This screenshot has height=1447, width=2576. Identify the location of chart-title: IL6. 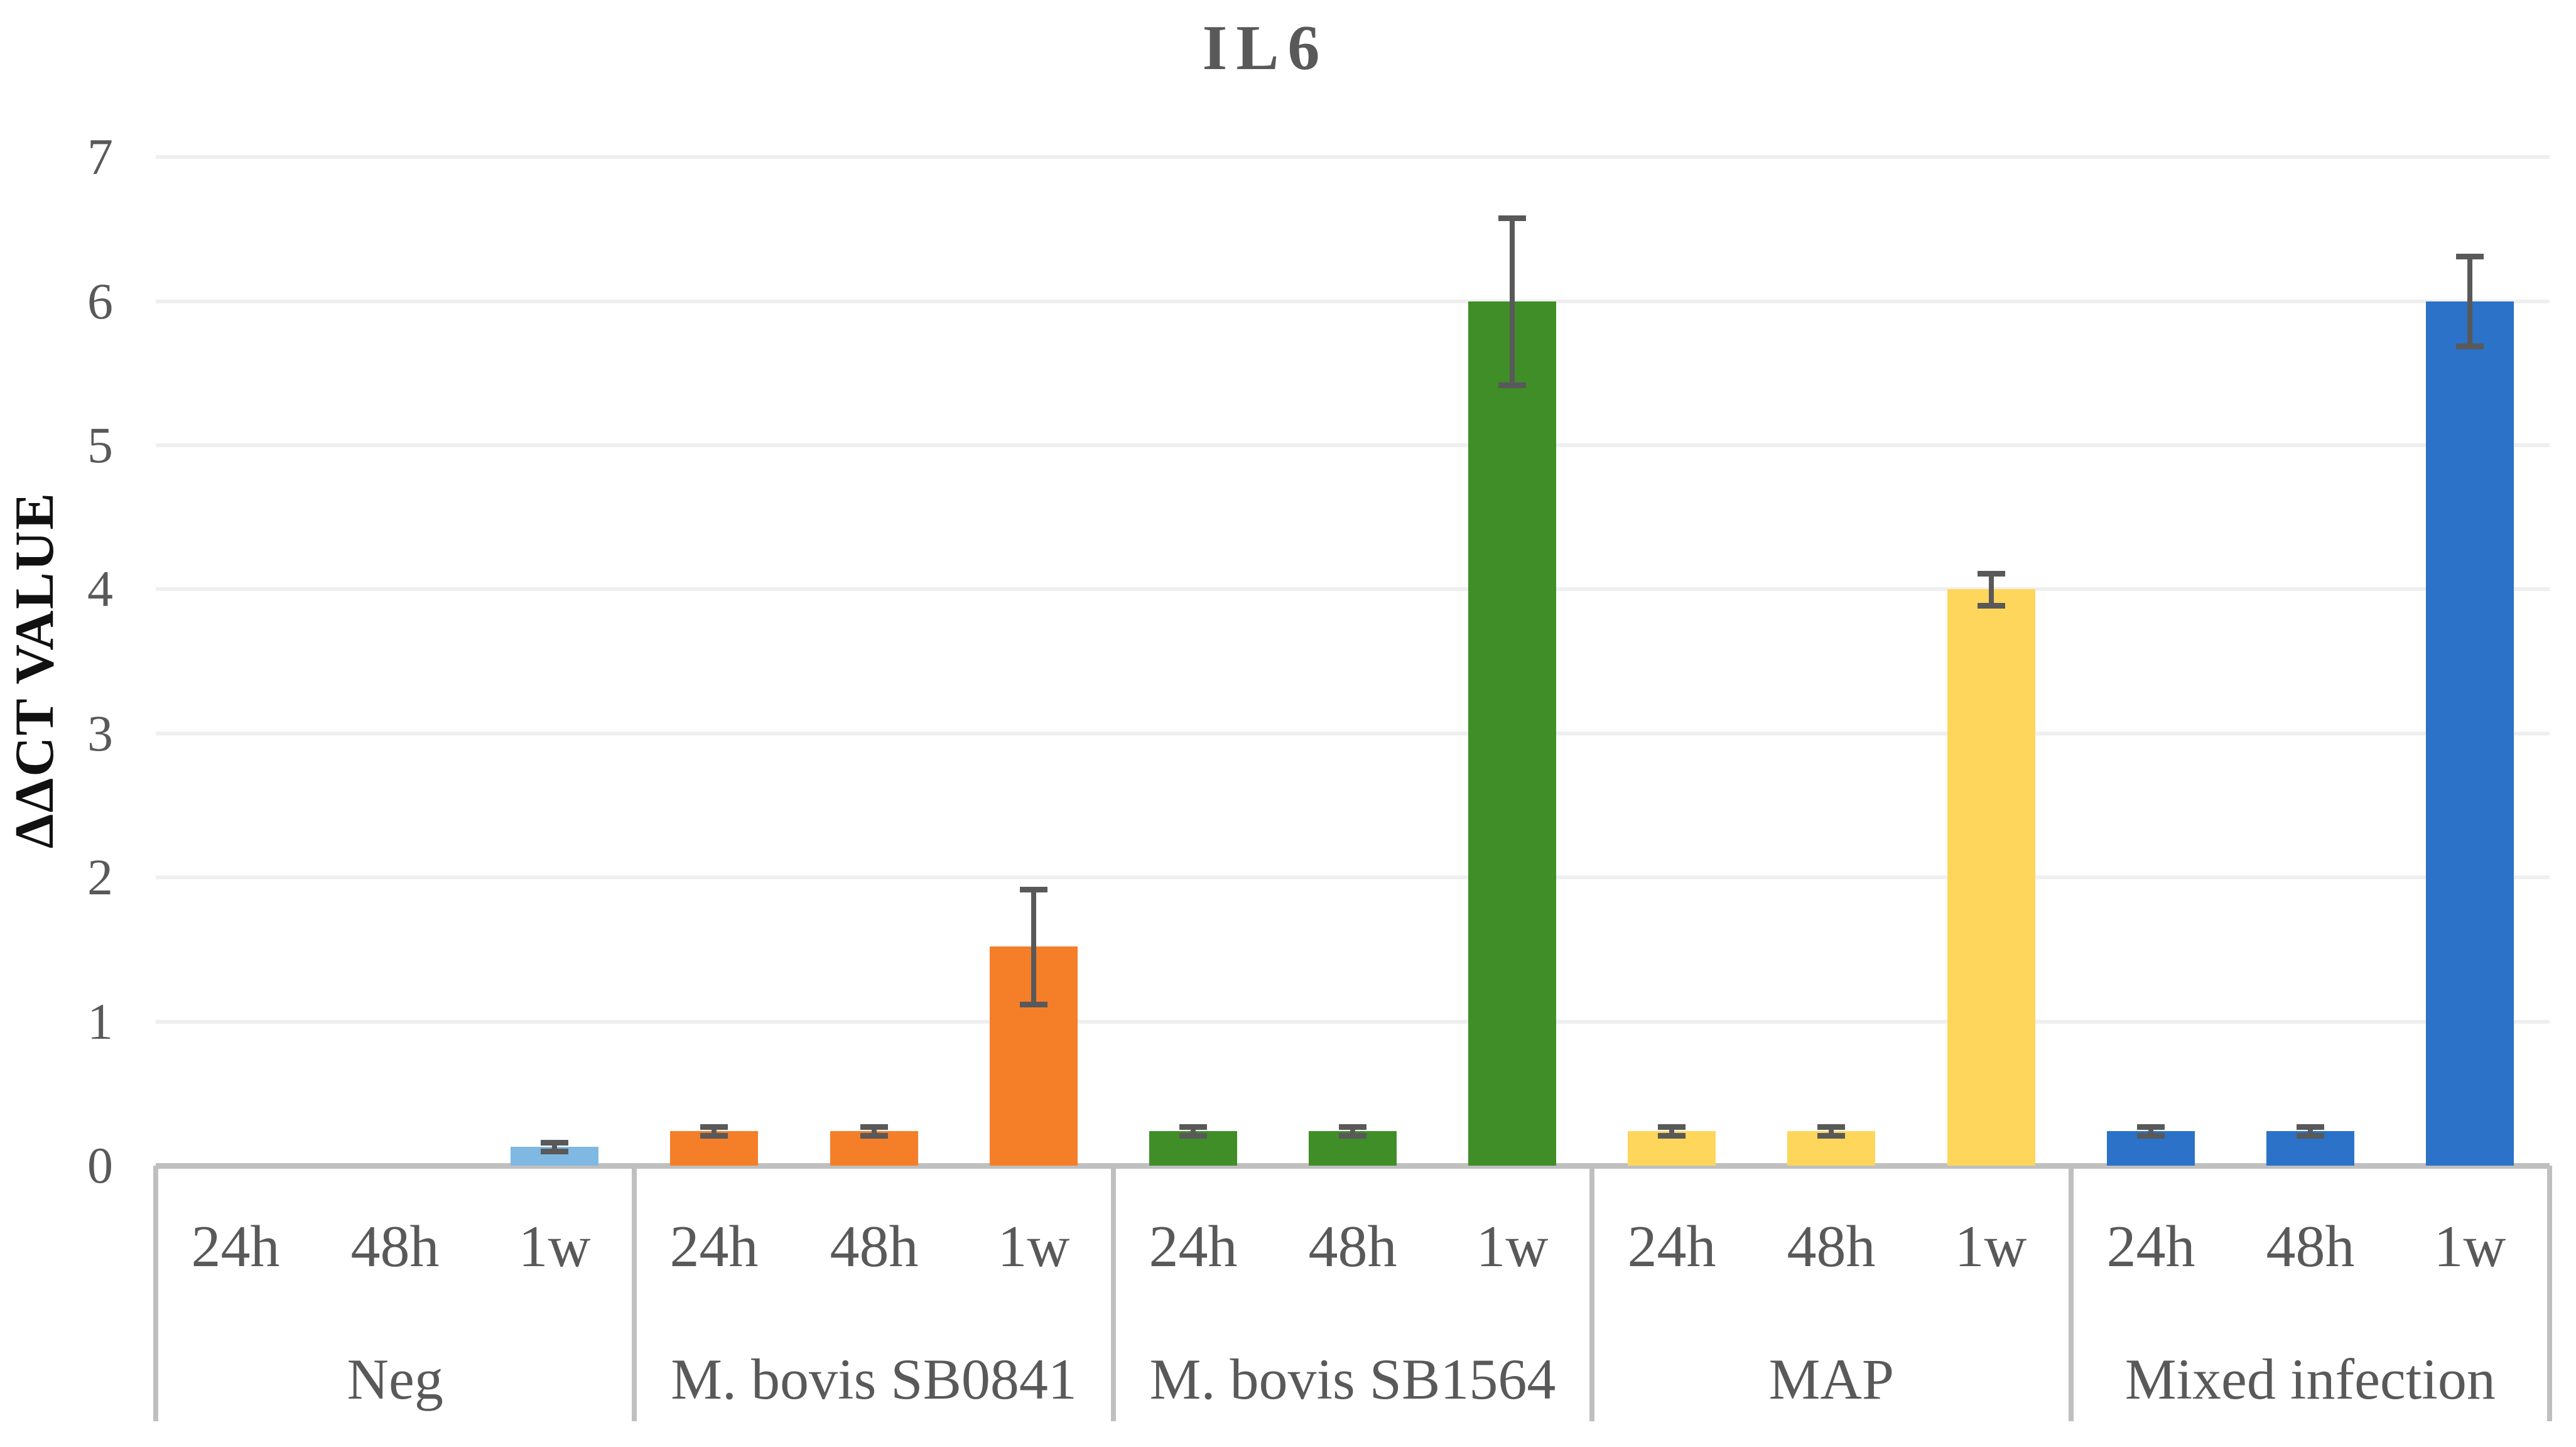
(1265, 48).